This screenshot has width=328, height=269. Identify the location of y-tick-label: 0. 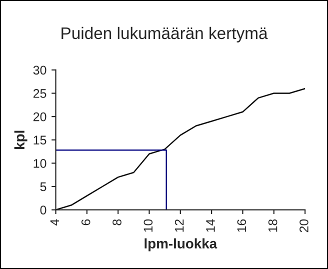
(43, 210).